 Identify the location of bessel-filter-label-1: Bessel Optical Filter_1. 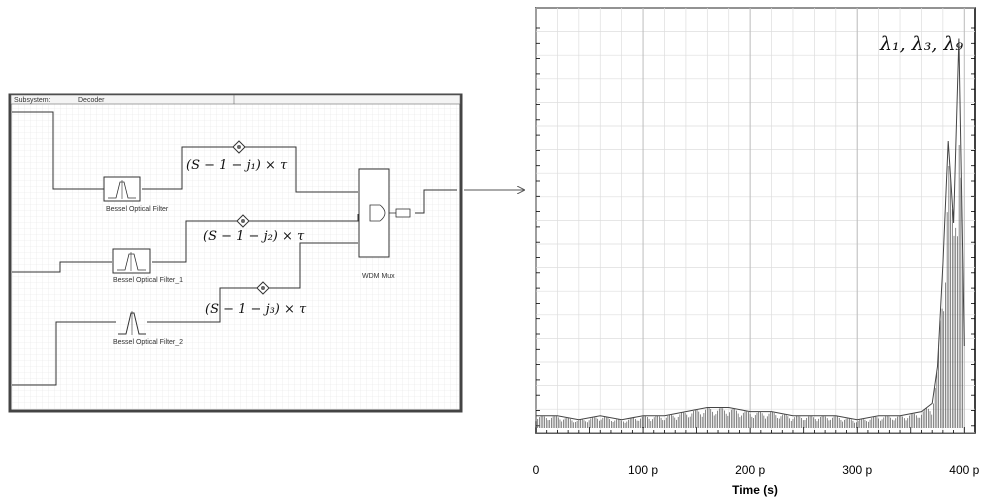
(148, 280).